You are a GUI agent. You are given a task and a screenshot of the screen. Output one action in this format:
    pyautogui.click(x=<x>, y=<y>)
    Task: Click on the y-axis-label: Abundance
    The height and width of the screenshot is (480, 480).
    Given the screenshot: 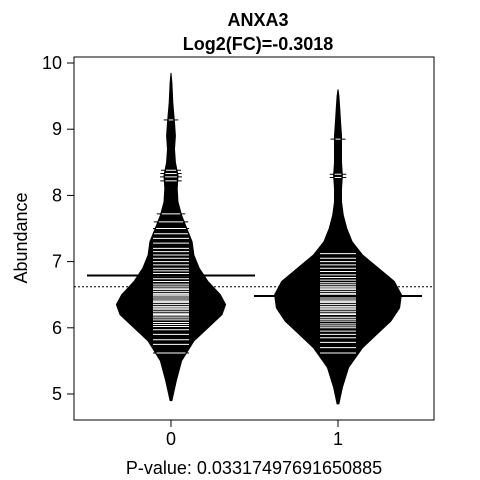 What is the action you would take?
    pyautogui.click(x=21, y=237)
    